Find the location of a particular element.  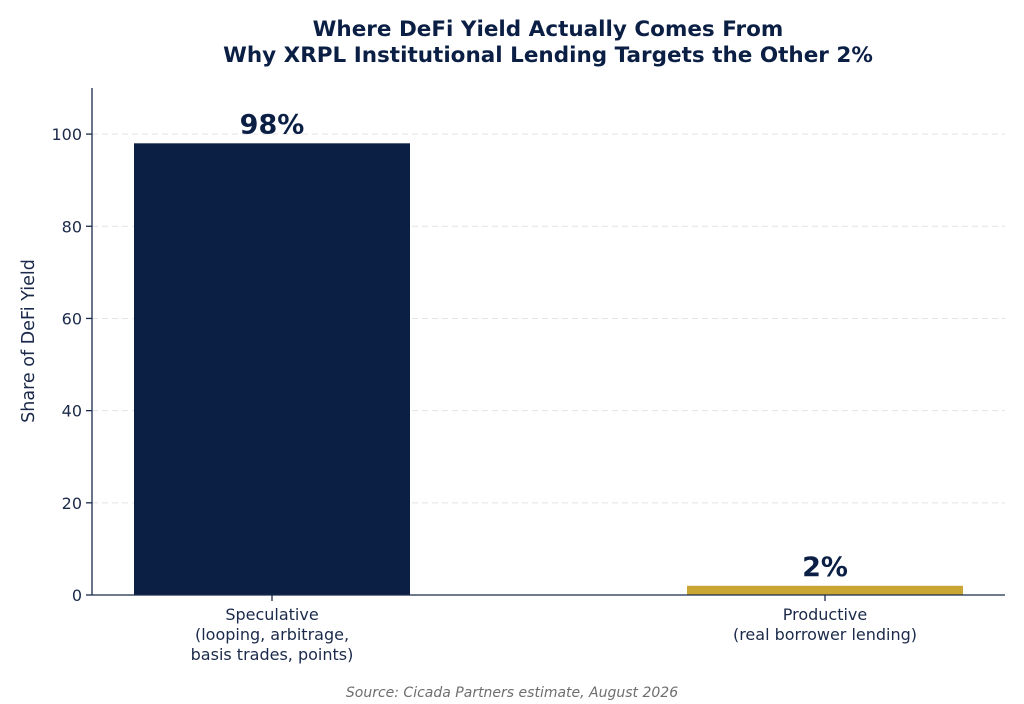

x-tick-label: Productive is located at coordinates (825, 614).